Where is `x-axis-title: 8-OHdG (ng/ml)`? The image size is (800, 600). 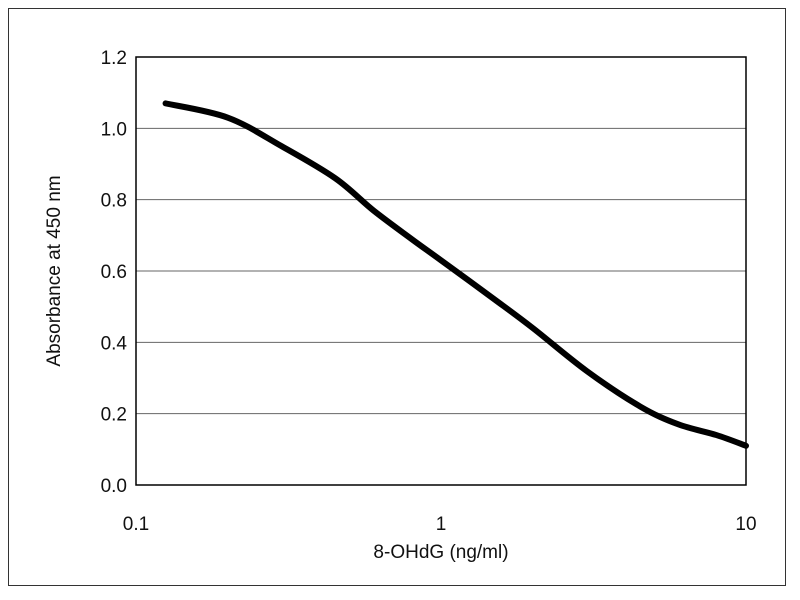
x-axis-title: 8-OHdG (ng/ml) is located at coordinates (440, 552).